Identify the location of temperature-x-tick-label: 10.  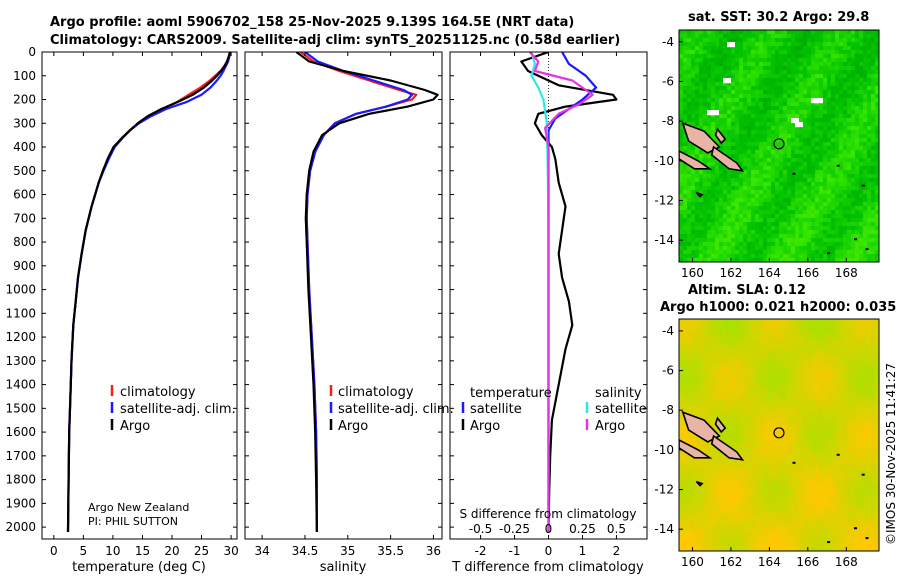
(112, 551).